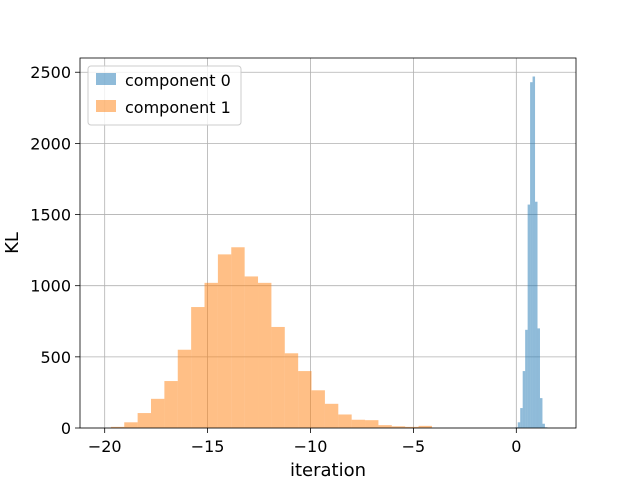  What do you see at coordinates (50, 143) in the screenshot?
I see `y-tick-label: 2000` at bounding box center [50, 143].